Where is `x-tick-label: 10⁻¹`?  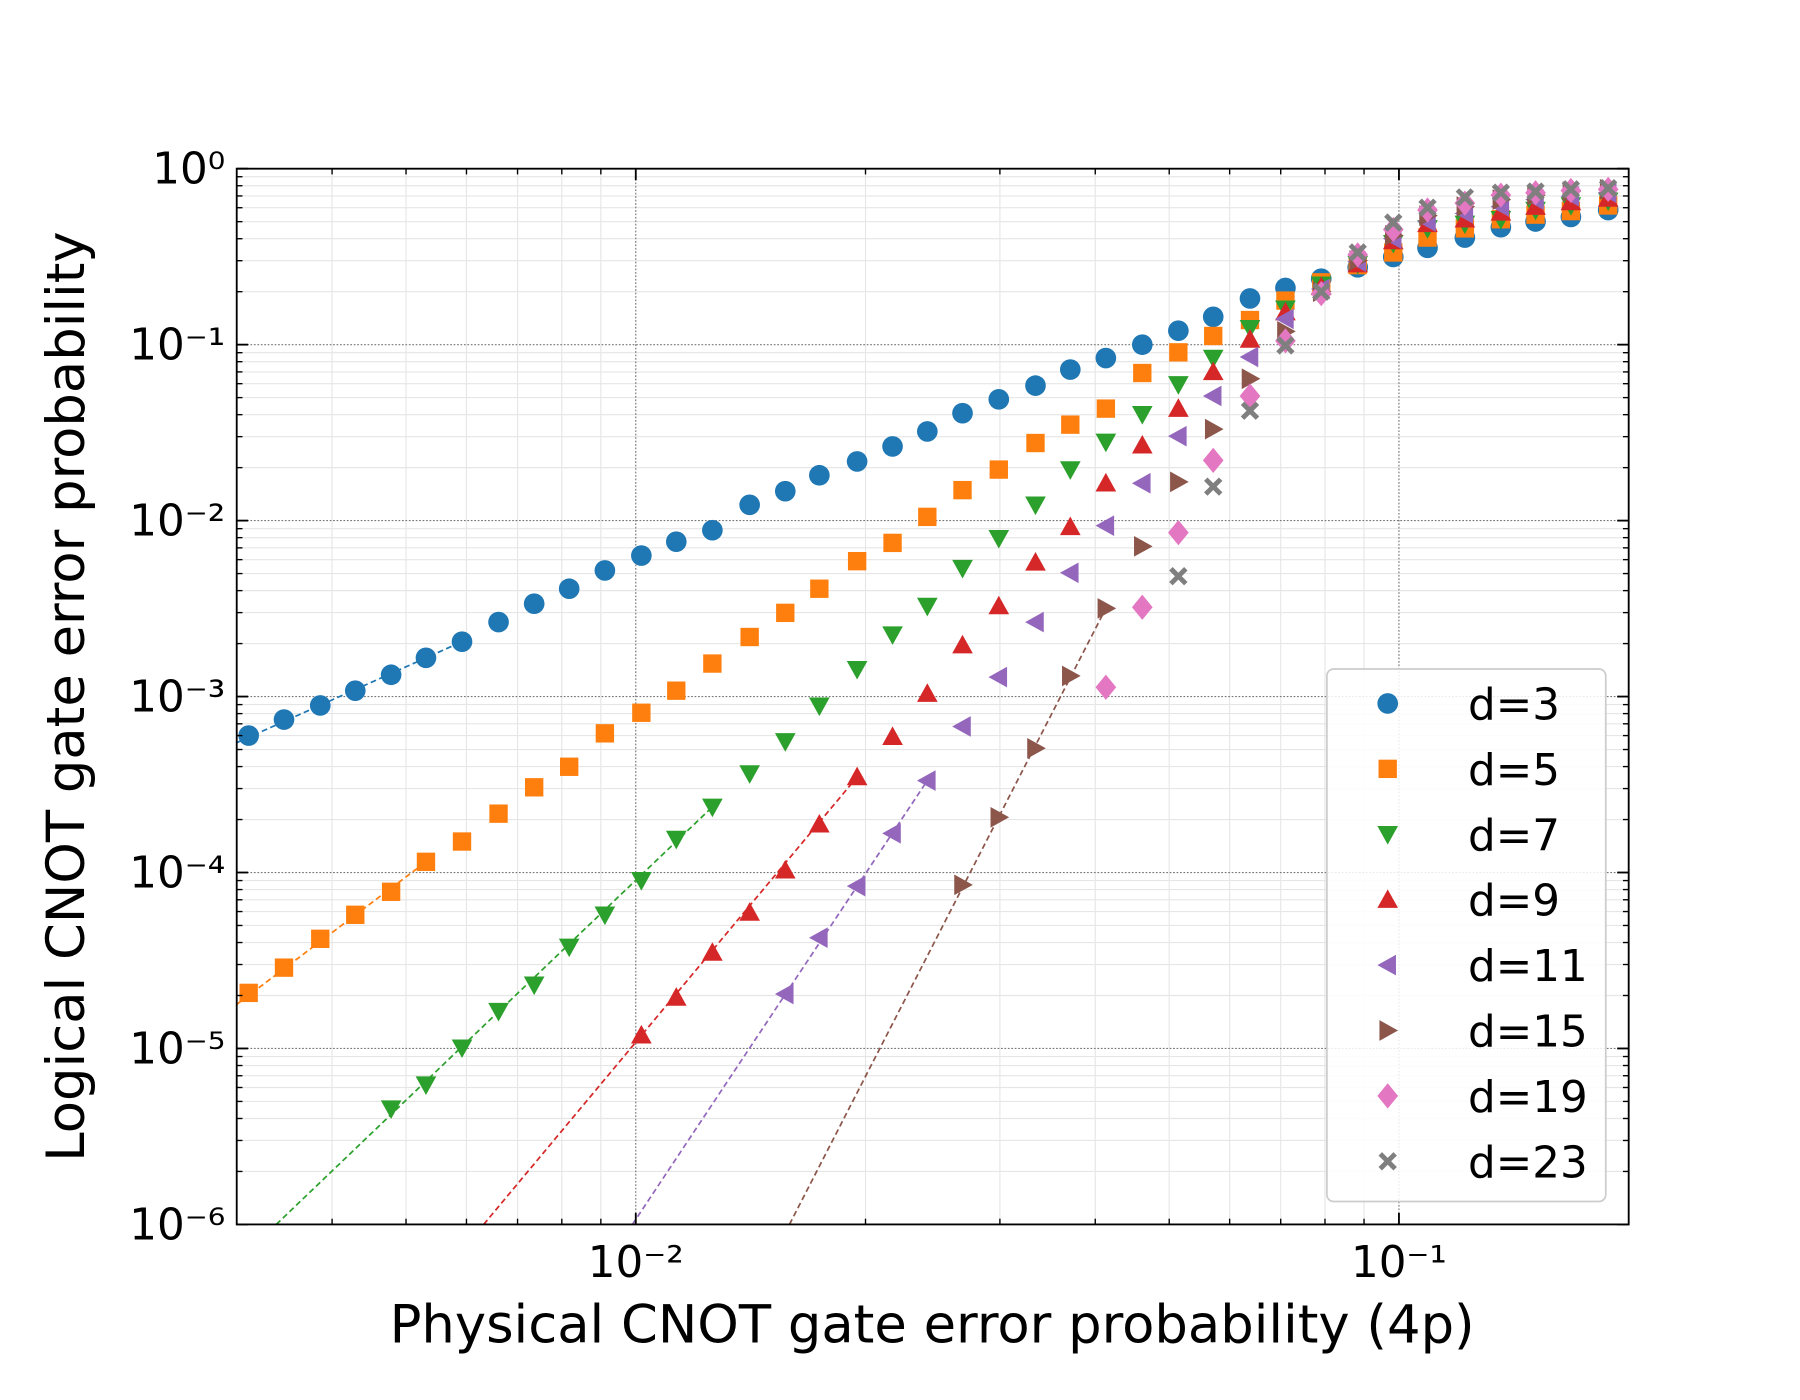 x-tick-label: 10⁻¹ is located at coordinates (1399, 1263).